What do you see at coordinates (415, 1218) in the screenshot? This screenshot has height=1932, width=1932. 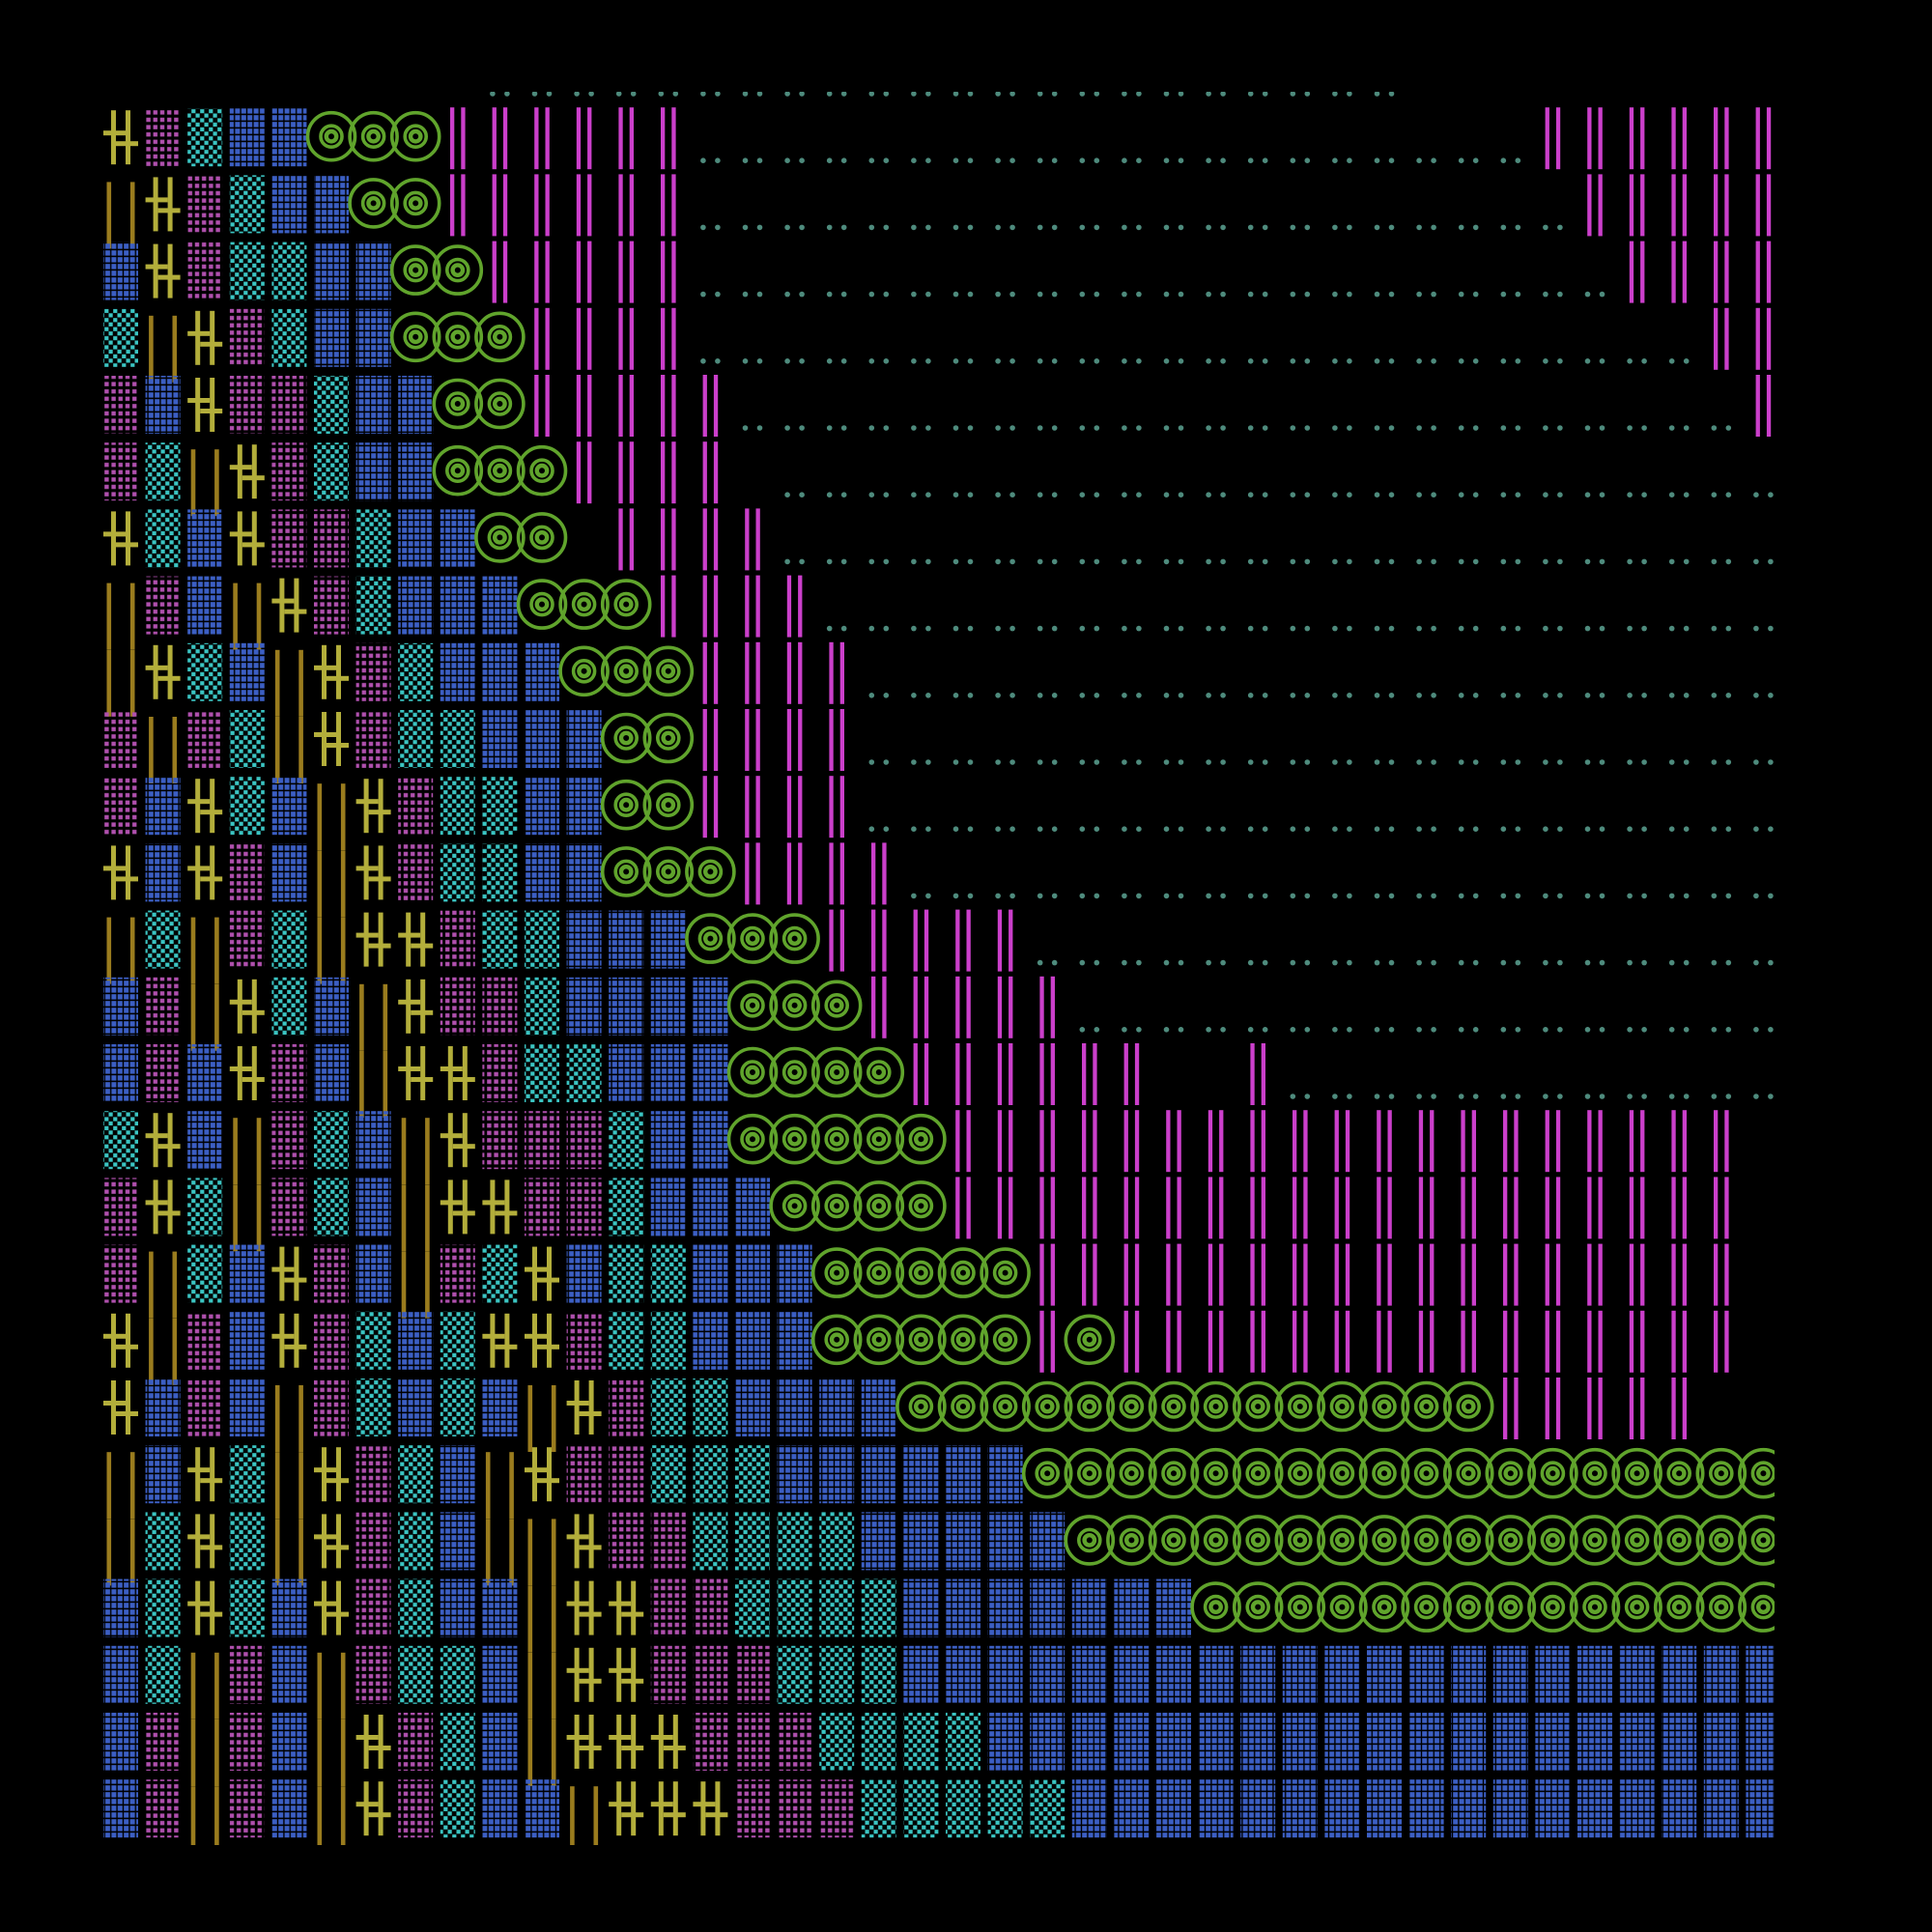 I see `hanging-double-bar-glyph` at bounding box center [415, 1218].